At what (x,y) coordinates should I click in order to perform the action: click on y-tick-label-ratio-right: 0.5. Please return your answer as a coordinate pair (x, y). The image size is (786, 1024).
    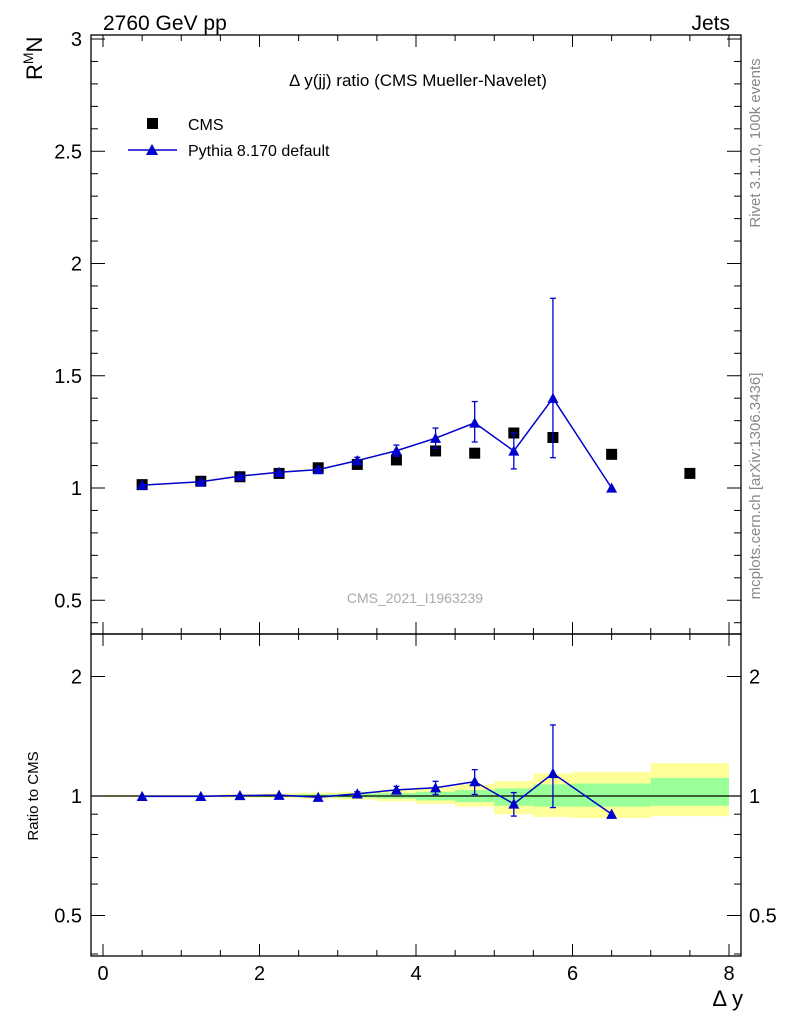
    Looking at the image, I should click on (763, 917).